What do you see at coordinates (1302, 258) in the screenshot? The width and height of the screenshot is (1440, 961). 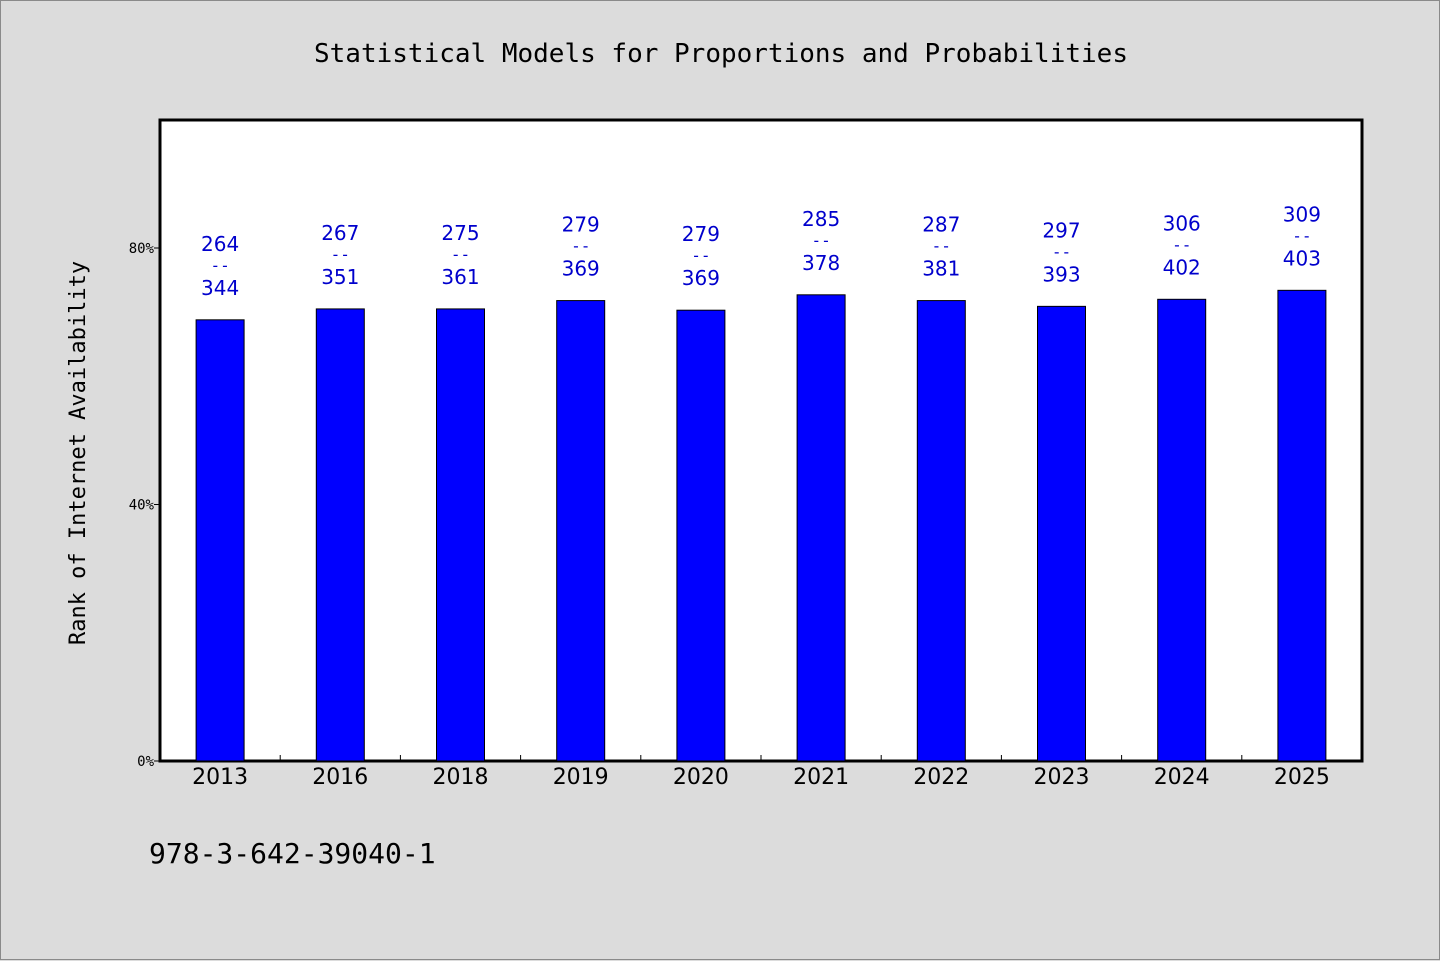 I see `data-label-bottom-2025: 403` at bounding box center [1302, 258].